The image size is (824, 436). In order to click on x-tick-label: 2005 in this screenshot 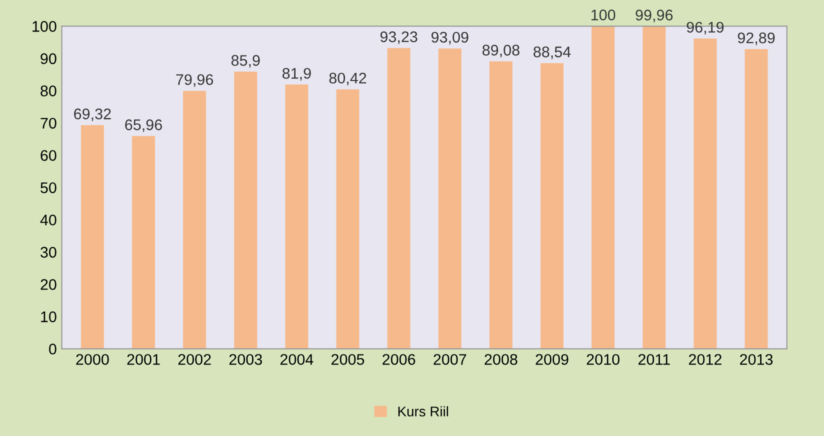, I will do `click(348, 359)`.